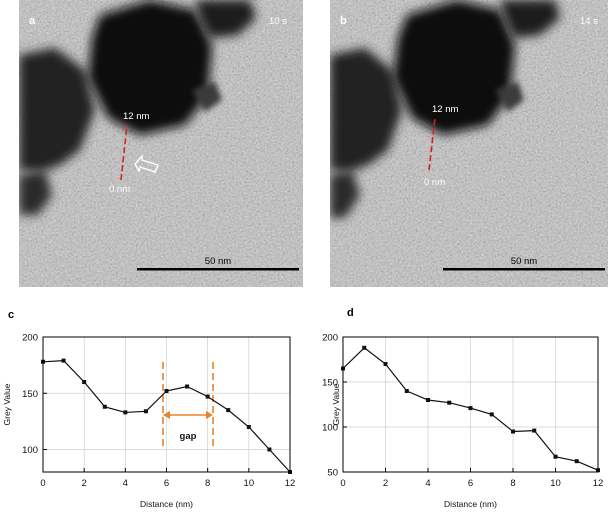 The image size is (609, 513). I want to click on chart-c-grid, so click(166, 404).